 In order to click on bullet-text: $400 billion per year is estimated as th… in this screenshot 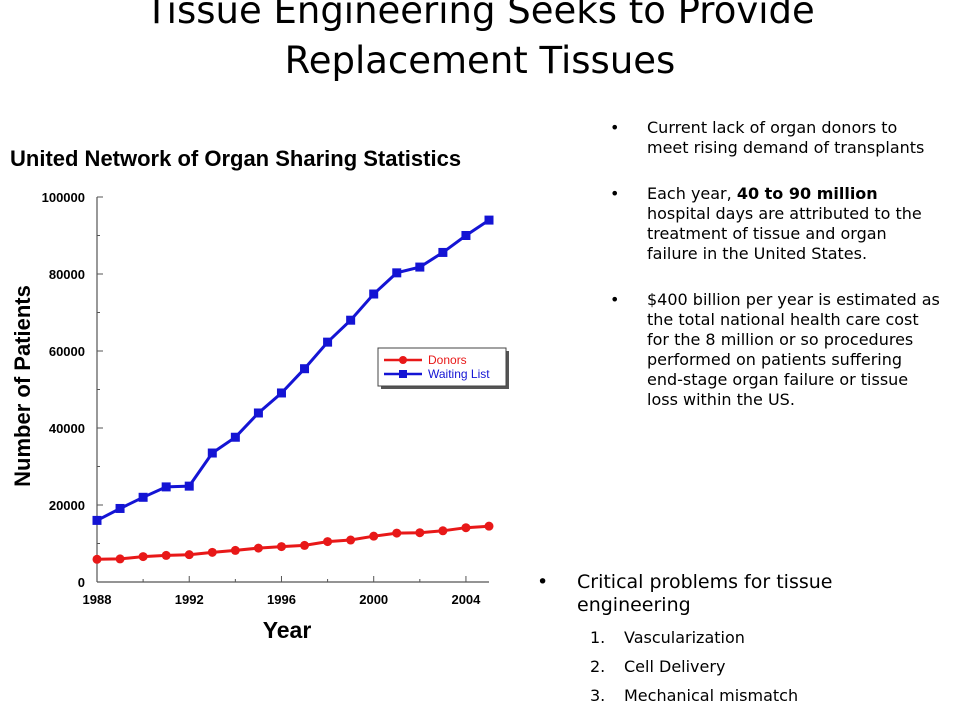, I will do `click(793, 349)`.